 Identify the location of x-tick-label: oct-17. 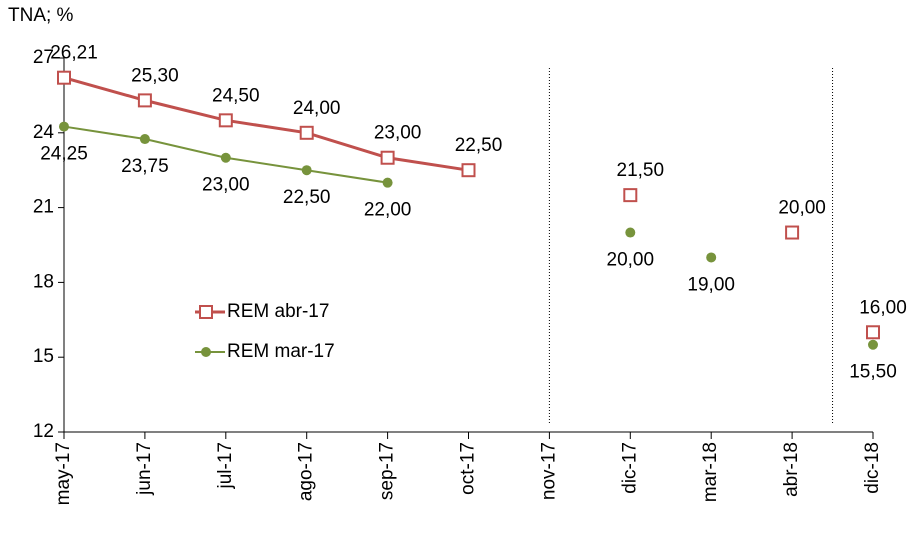
(468, 468).